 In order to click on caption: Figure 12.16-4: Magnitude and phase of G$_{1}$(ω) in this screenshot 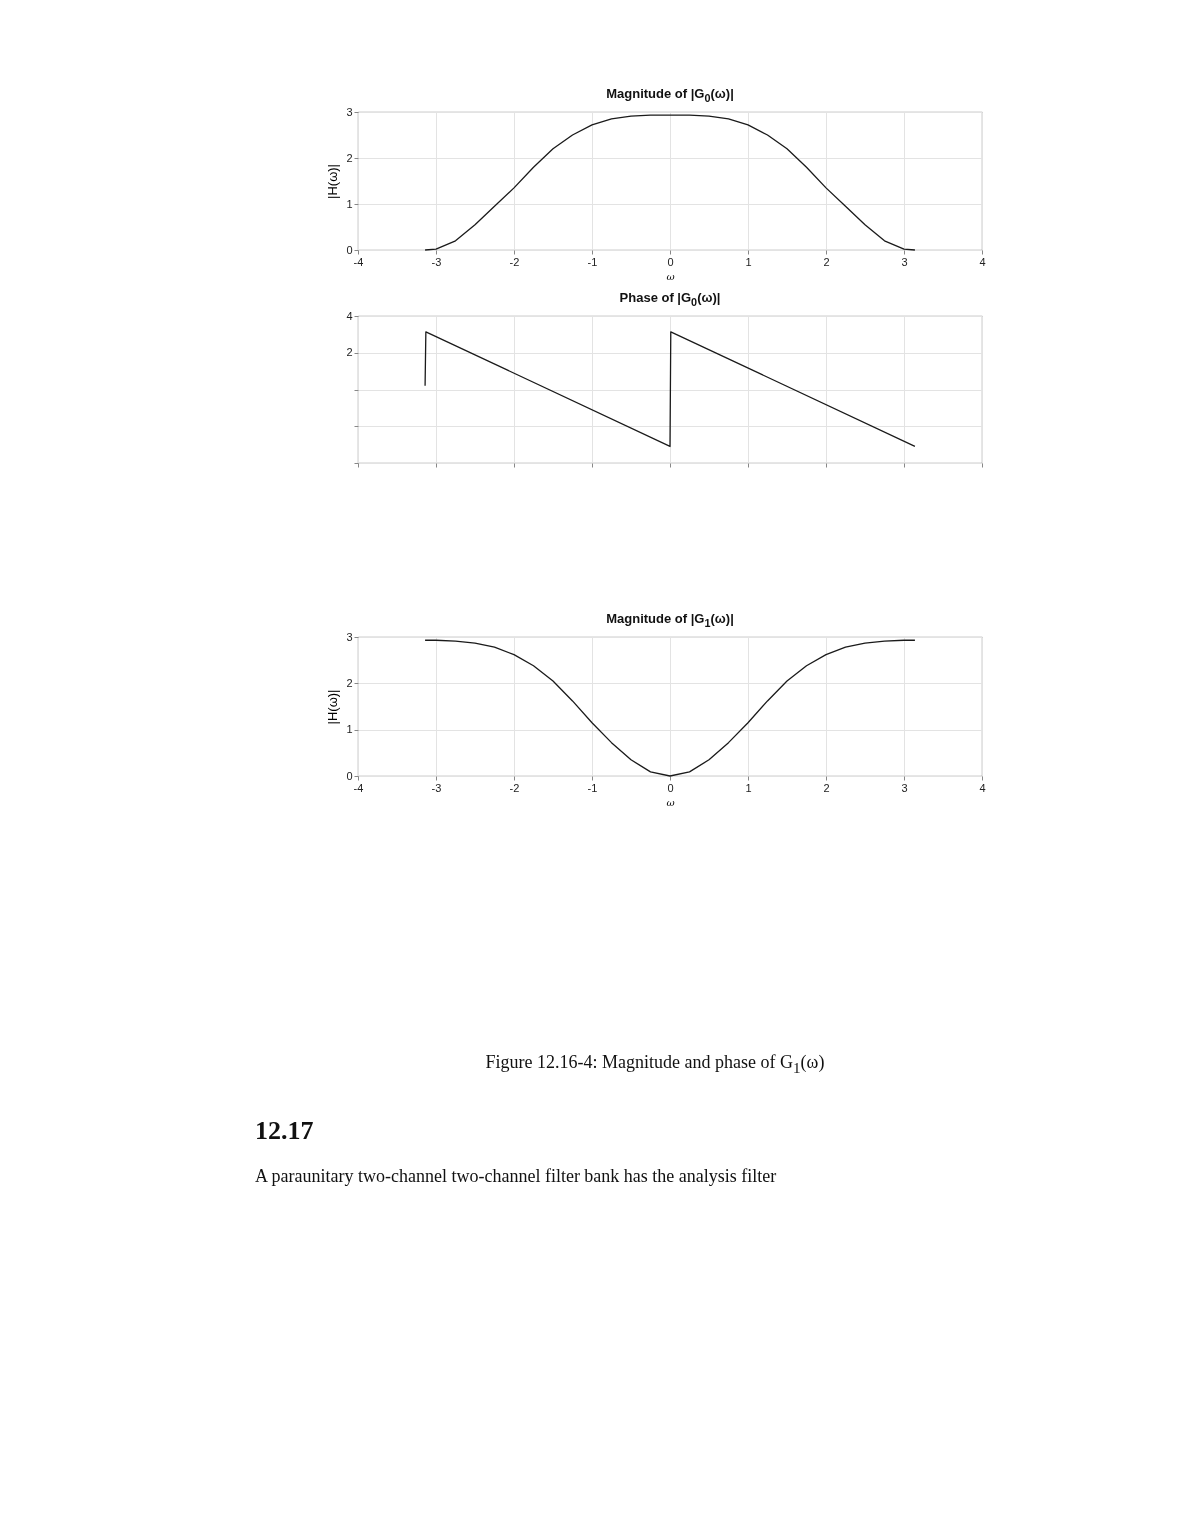, I will do `click(655, 1064)`.